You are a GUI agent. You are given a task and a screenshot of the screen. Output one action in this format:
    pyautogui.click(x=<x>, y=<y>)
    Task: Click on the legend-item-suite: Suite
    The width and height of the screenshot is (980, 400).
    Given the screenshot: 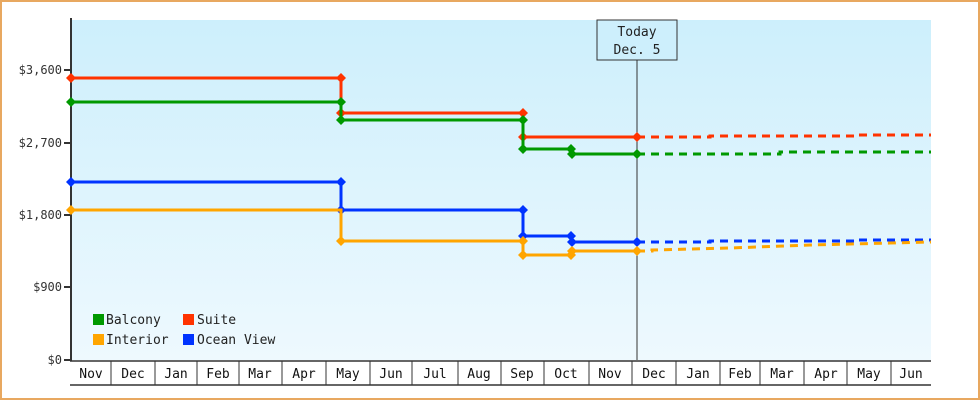 What is the action you would take?
    pyautogui.click(x=209, y=320)
    